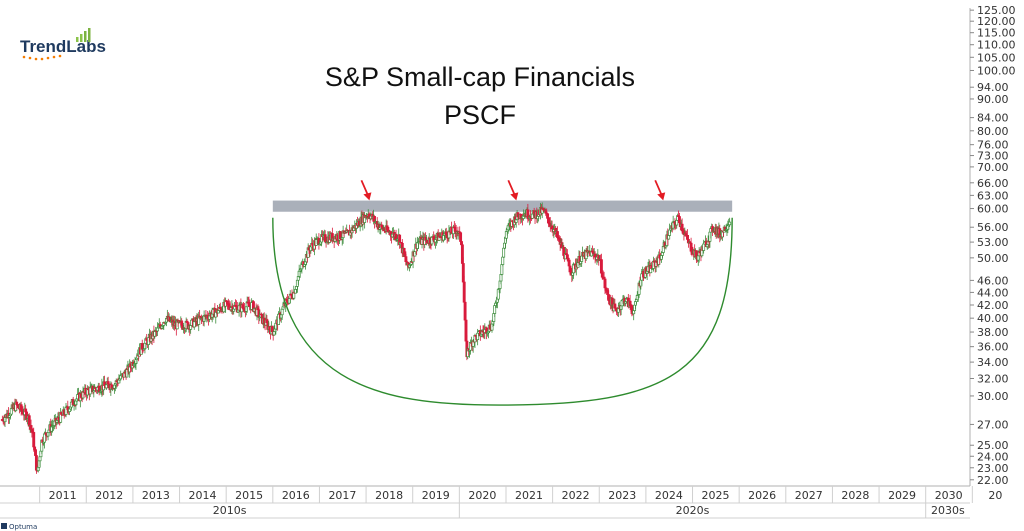 This screenshot has width=1024, height=531. Describe the element at coordinates (203, 495) in the screenshot. I see `x-tick-label: 2014` at that location.